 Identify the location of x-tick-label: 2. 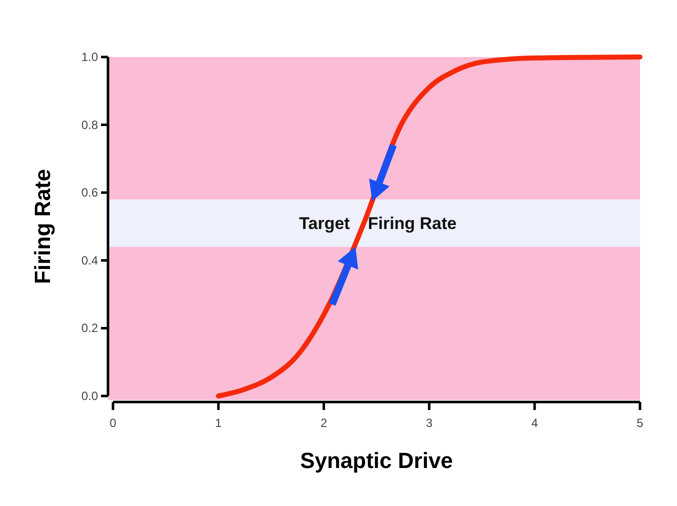
(324, 423).